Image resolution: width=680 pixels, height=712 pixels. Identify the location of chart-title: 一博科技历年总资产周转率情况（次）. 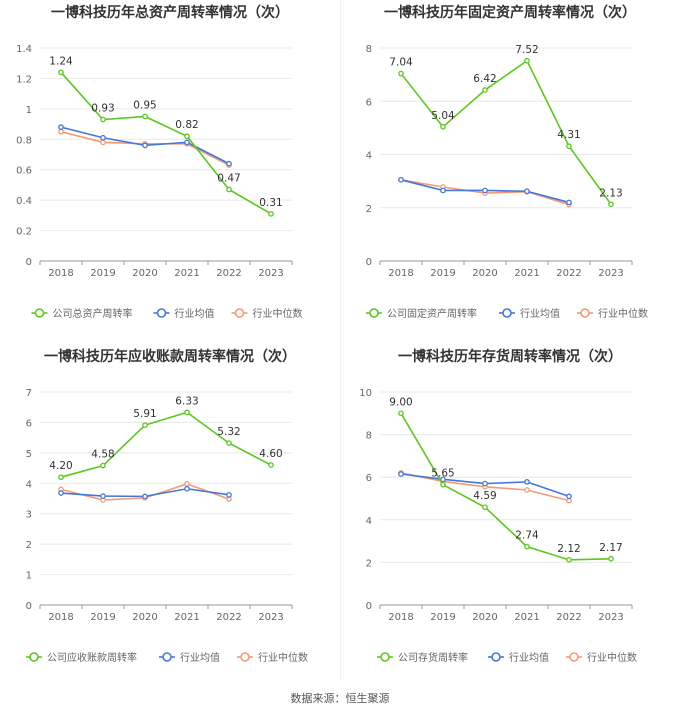
(170, 13).